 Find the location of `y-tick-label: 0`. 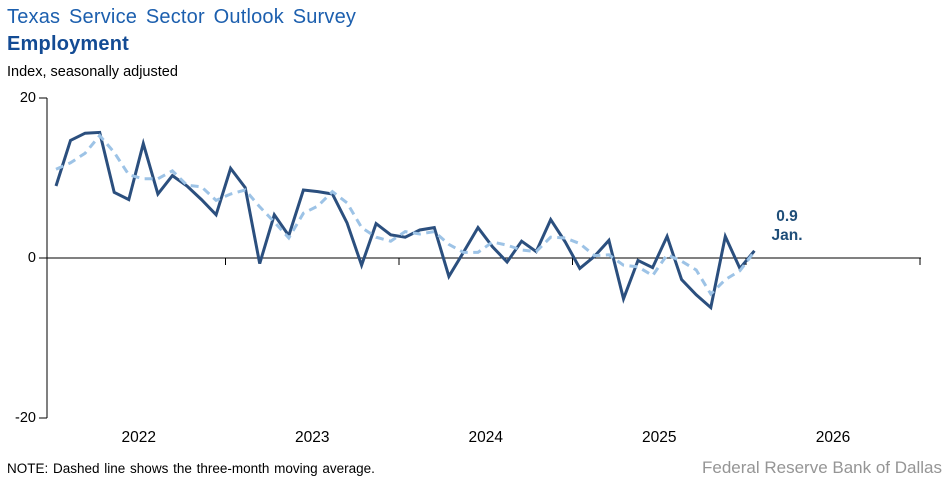

y-tick-label: 0 is located at coordinates (31, 258).